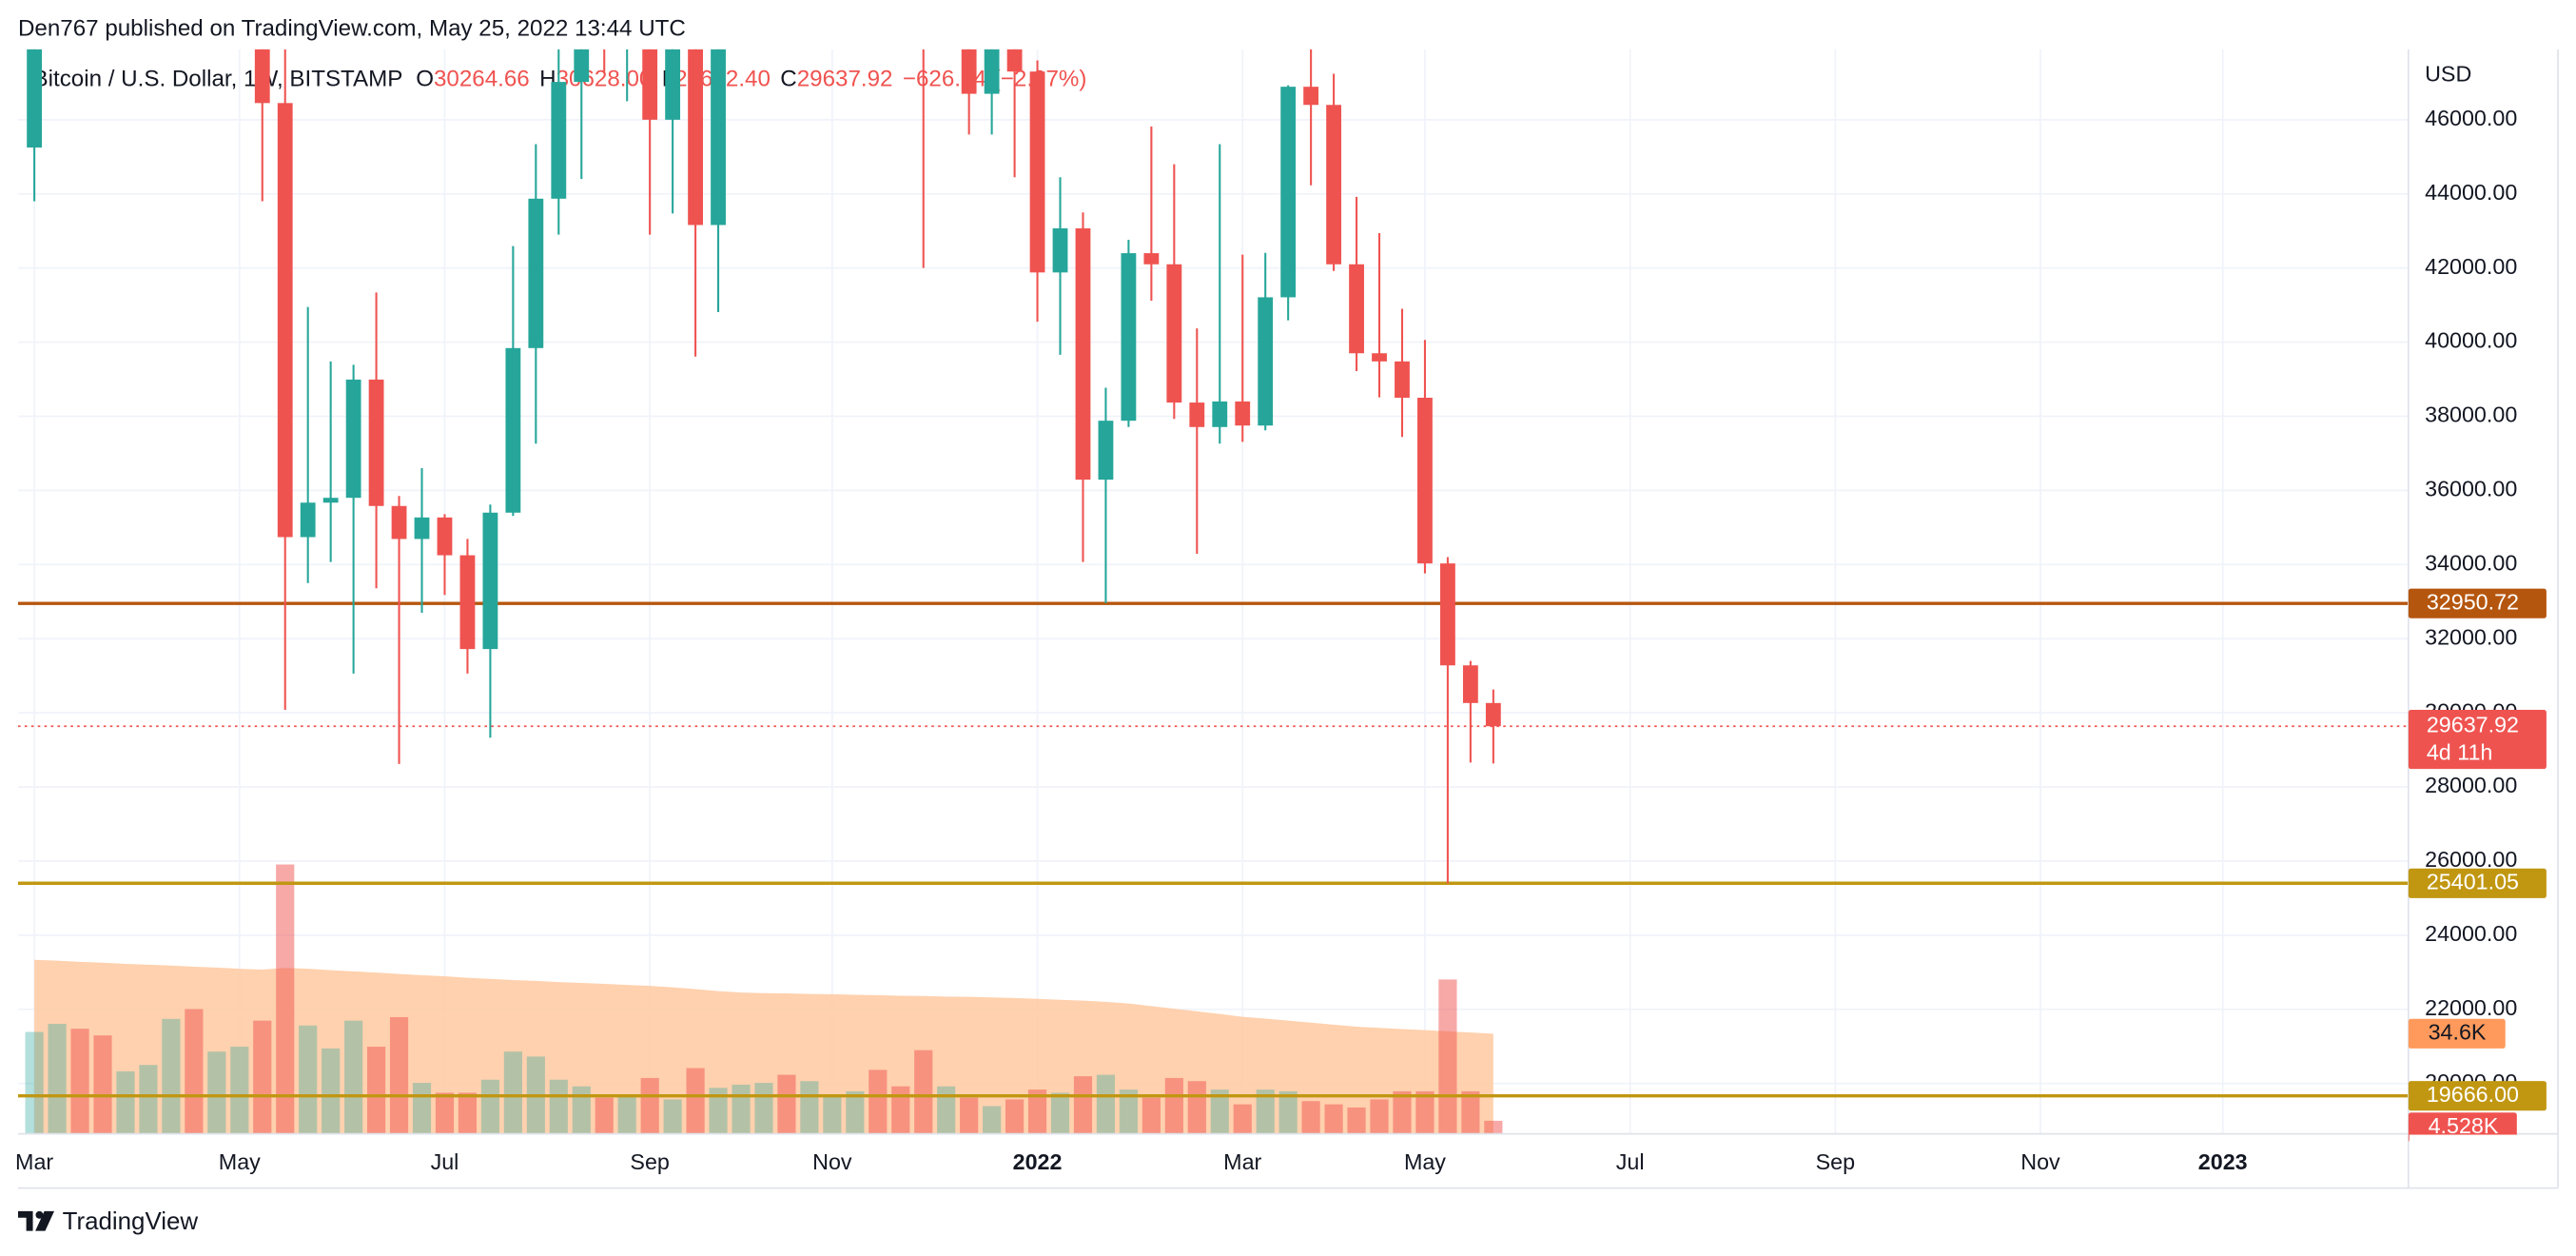 This screenshot has height=1256, width=2576. I want to click on x-tick-label: Sep, so click(650, 1161).